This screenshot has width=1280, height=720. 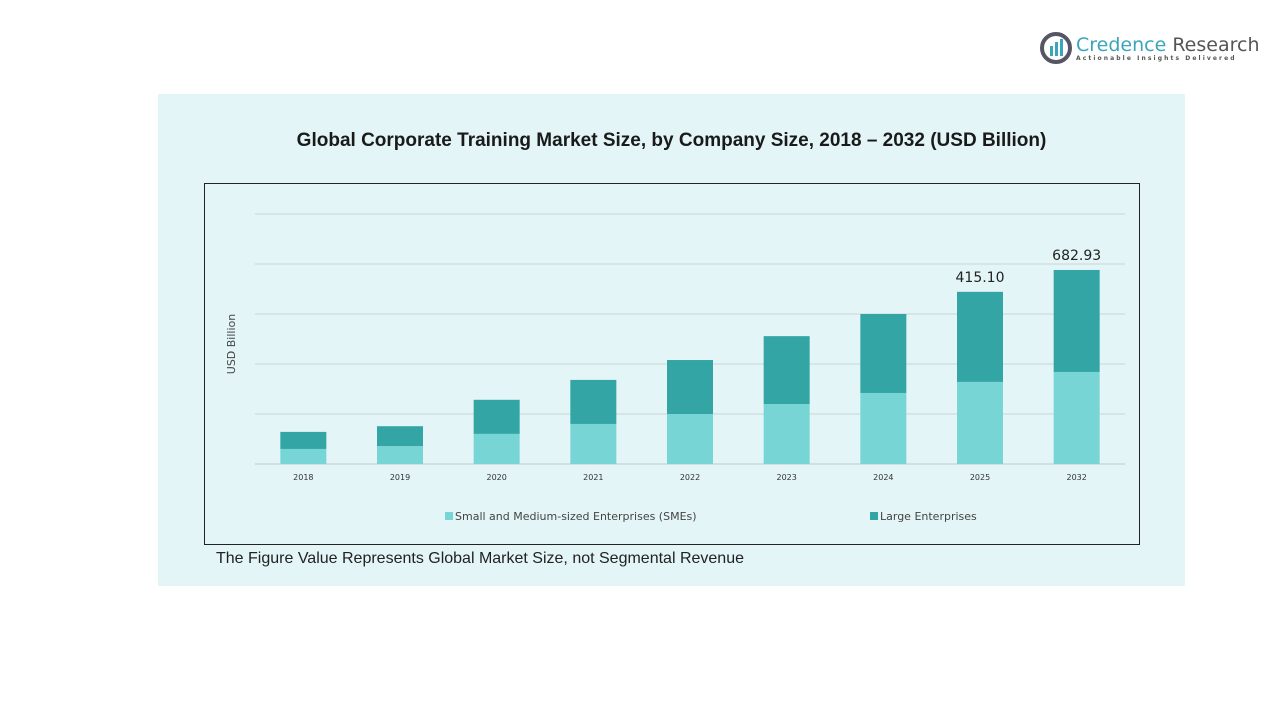 What do you see at coordinates (496, 448) in the screenshot?
I see `bar-sme-2020` at bounding box center [496, 448].